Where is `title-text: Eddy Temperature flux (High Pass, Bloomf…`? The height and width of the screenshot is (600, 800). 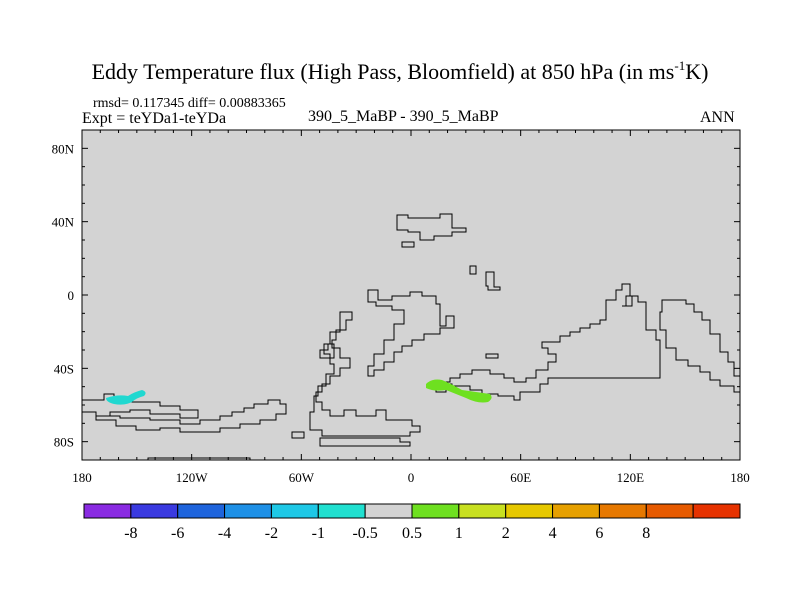 title-text: Eddy Temperature flux (High Pass, Bloomf… is located at coordinates (383, 71).